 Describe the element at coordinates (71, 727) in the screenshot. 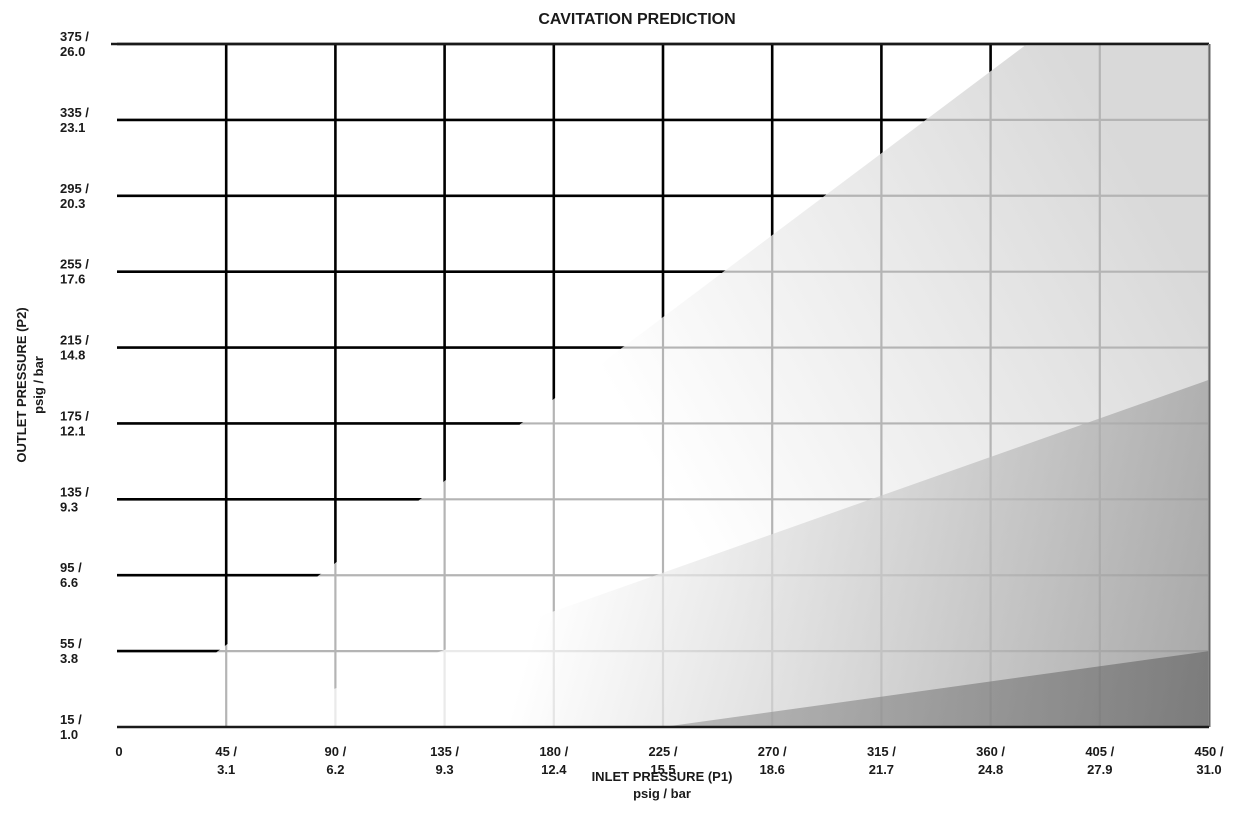

I see `y-tick-label: 15 /1.0` at that location.